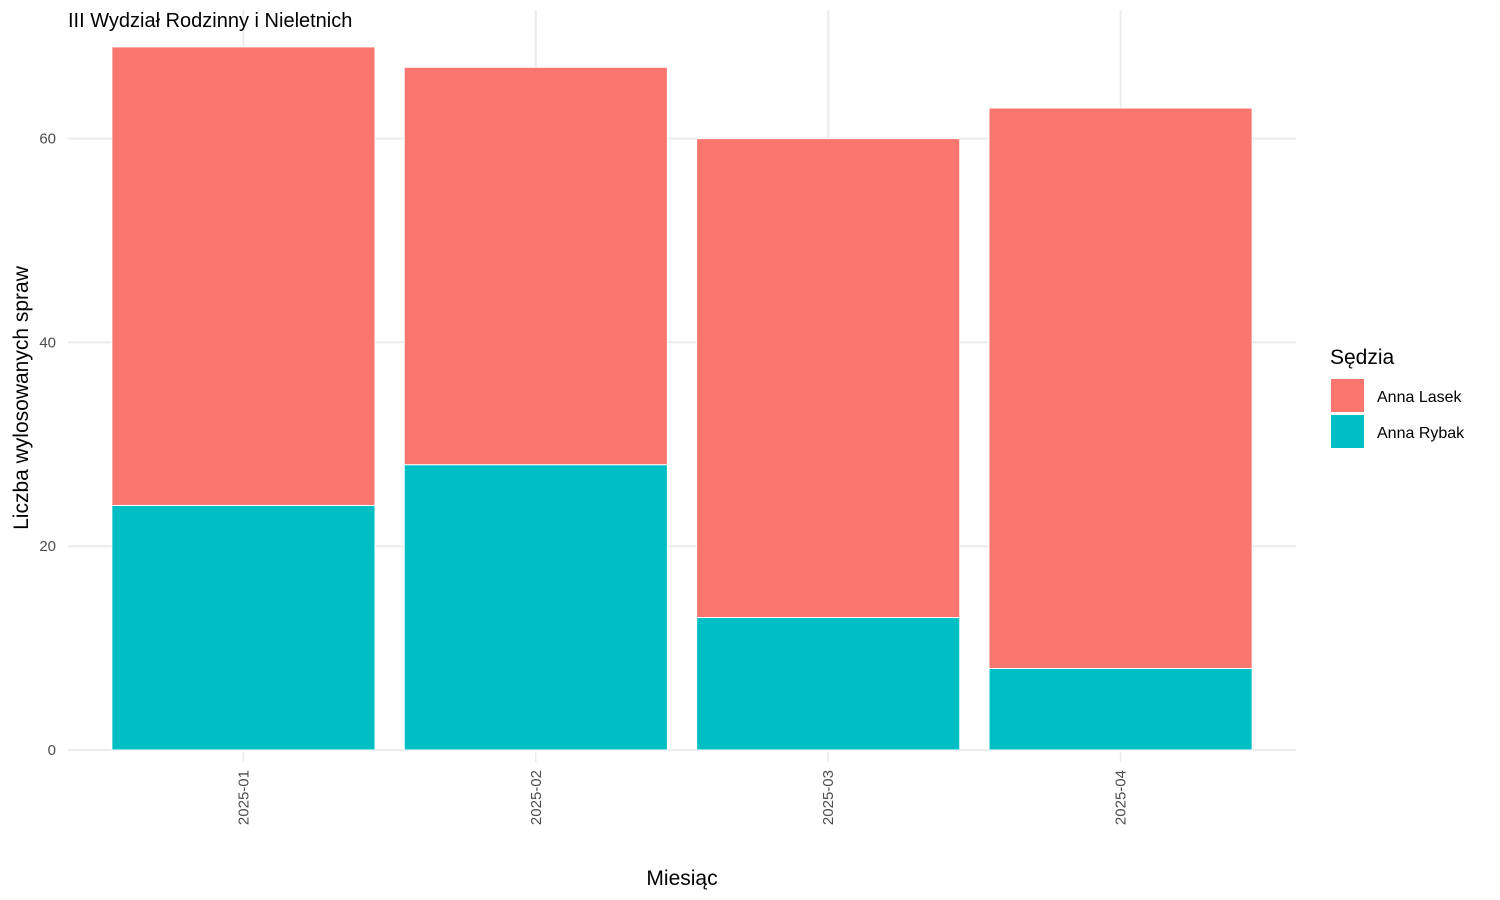 Image resolution: width=1500 pixels, height=900 pixels. What do you see at coordinates (1420, 397) in the screenshot?
I see `legend-label: Anna Lasek` at bounding box center [1420, 397].